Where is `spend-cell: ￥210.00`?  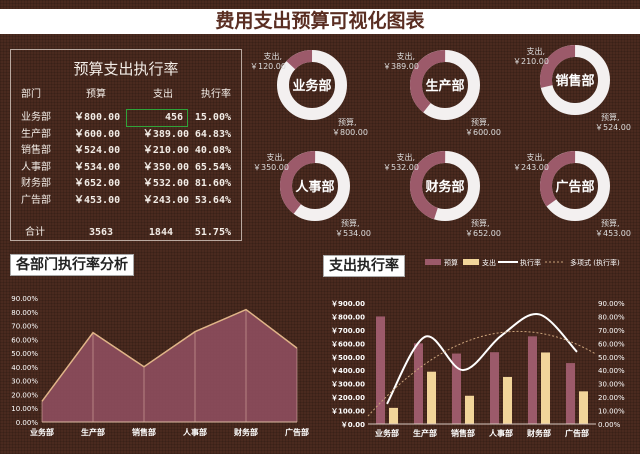 spend-cell: ￥210.00 is located at coordinates (165, 150).